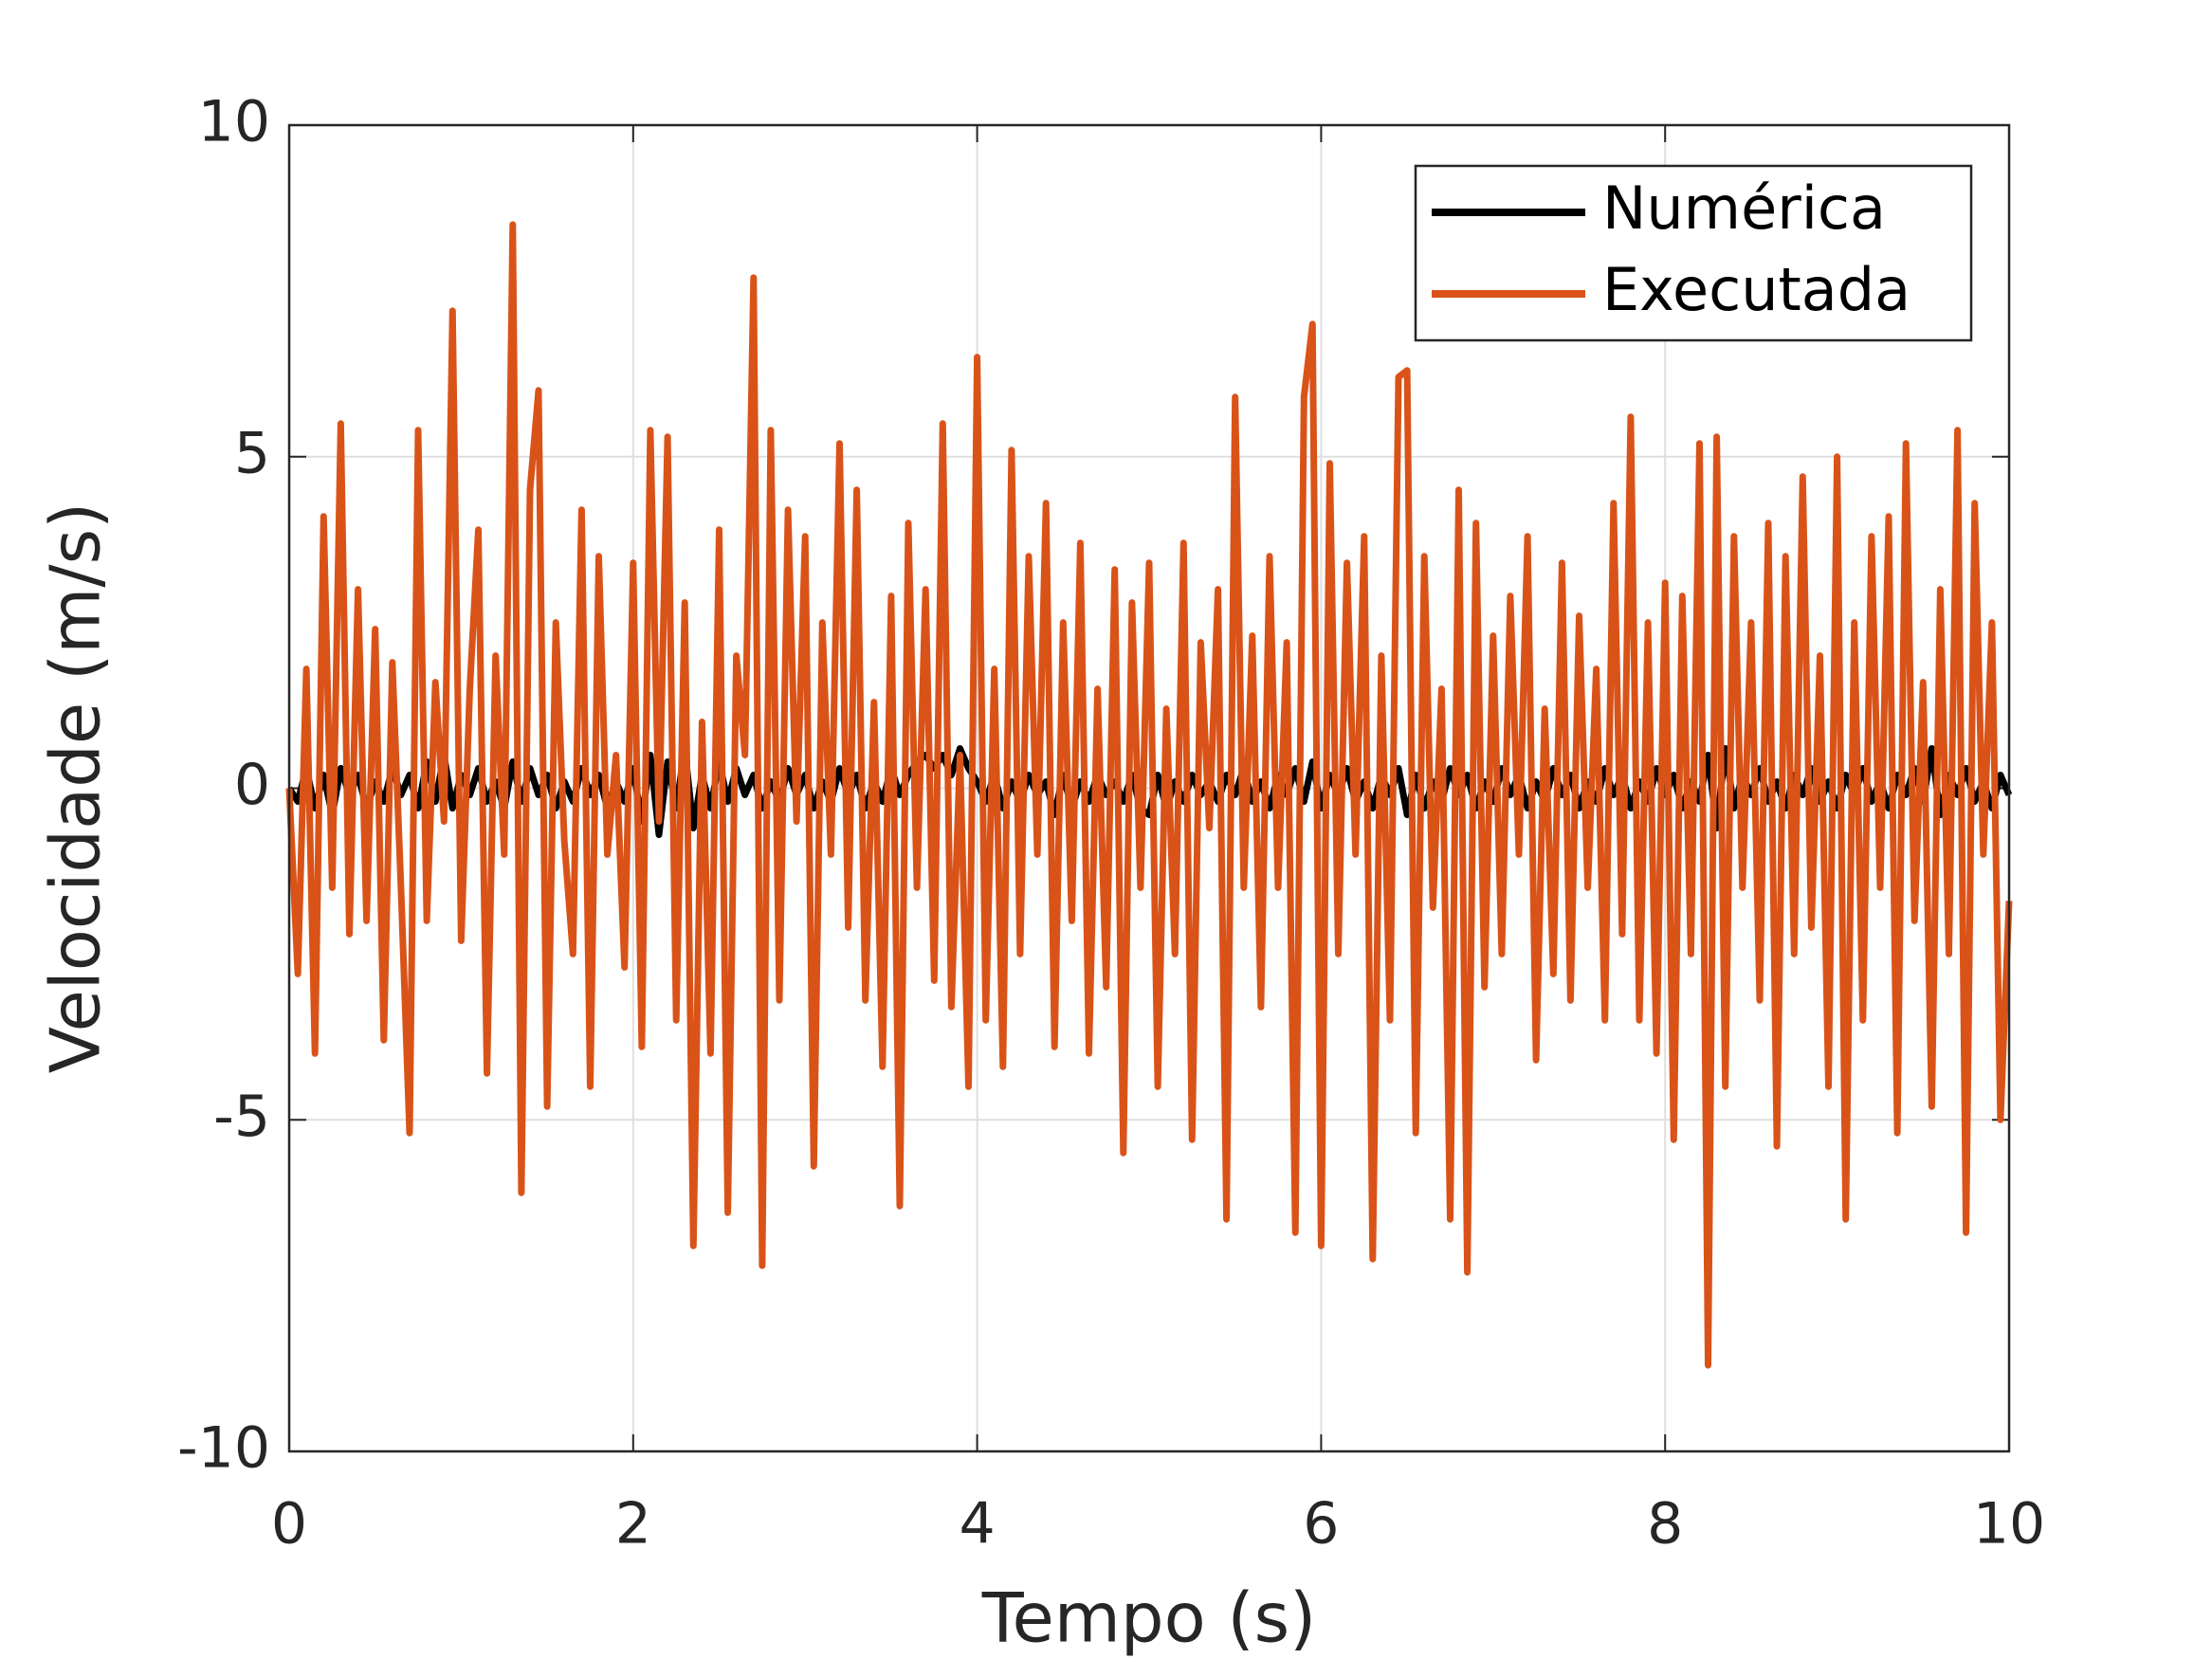 The image size is (2212, 1659). I want to click on x-tick-label: 2, so click(633, 1524).